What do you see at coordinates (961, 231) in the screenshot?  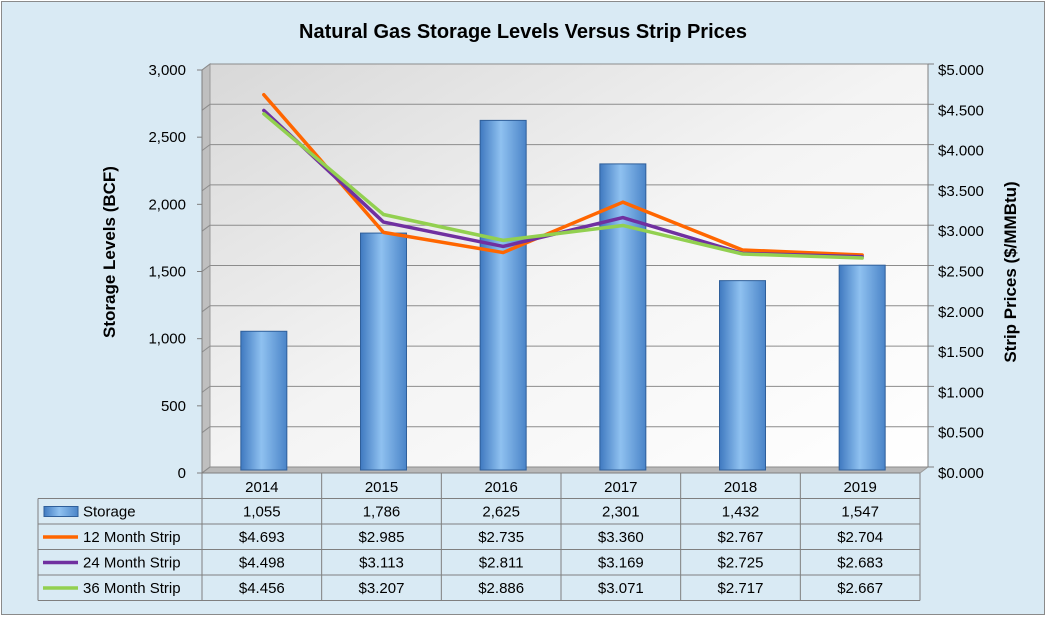 I see `y2-tick-label: $3.000` at bounding box center [961, 231].